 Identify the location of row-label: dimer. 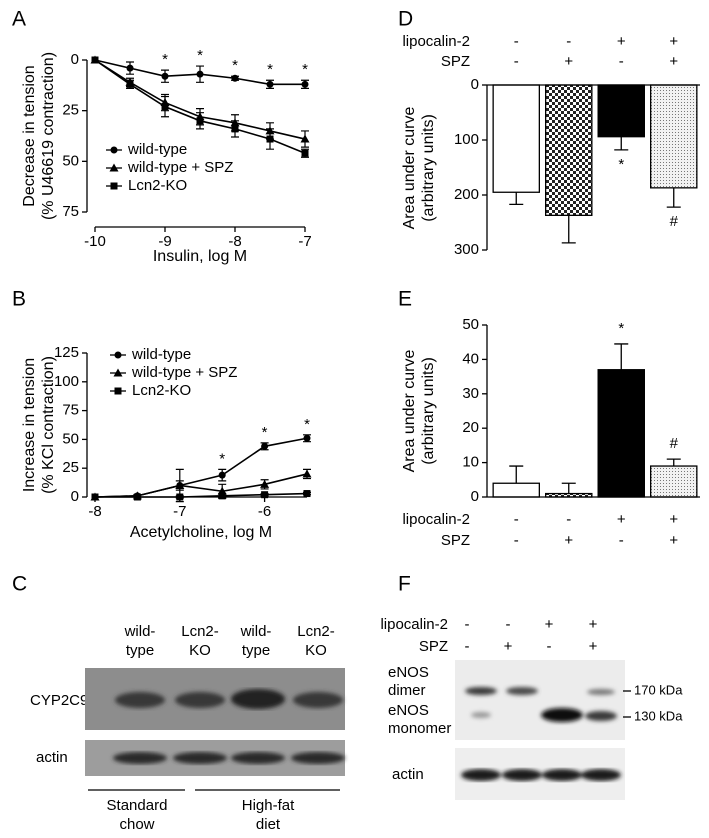
(407, 690).